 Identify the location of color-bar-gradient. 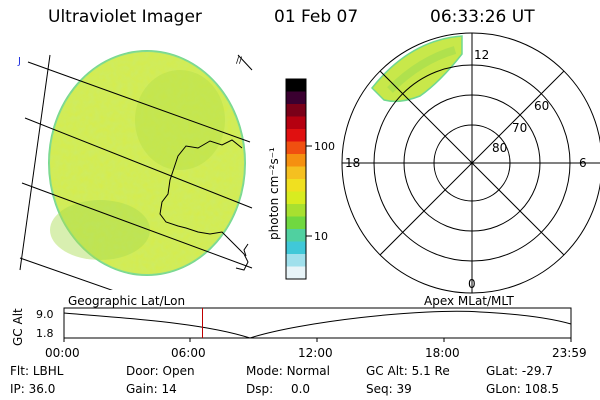
(296, 179).